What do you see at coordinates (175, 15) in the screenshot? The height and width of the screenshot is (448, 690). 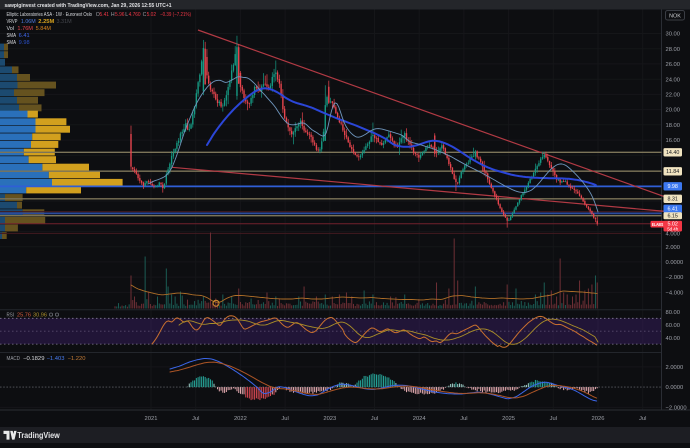 I see `svg-text: −0.39 (−7.21%)` at bounding box center [175, 15].